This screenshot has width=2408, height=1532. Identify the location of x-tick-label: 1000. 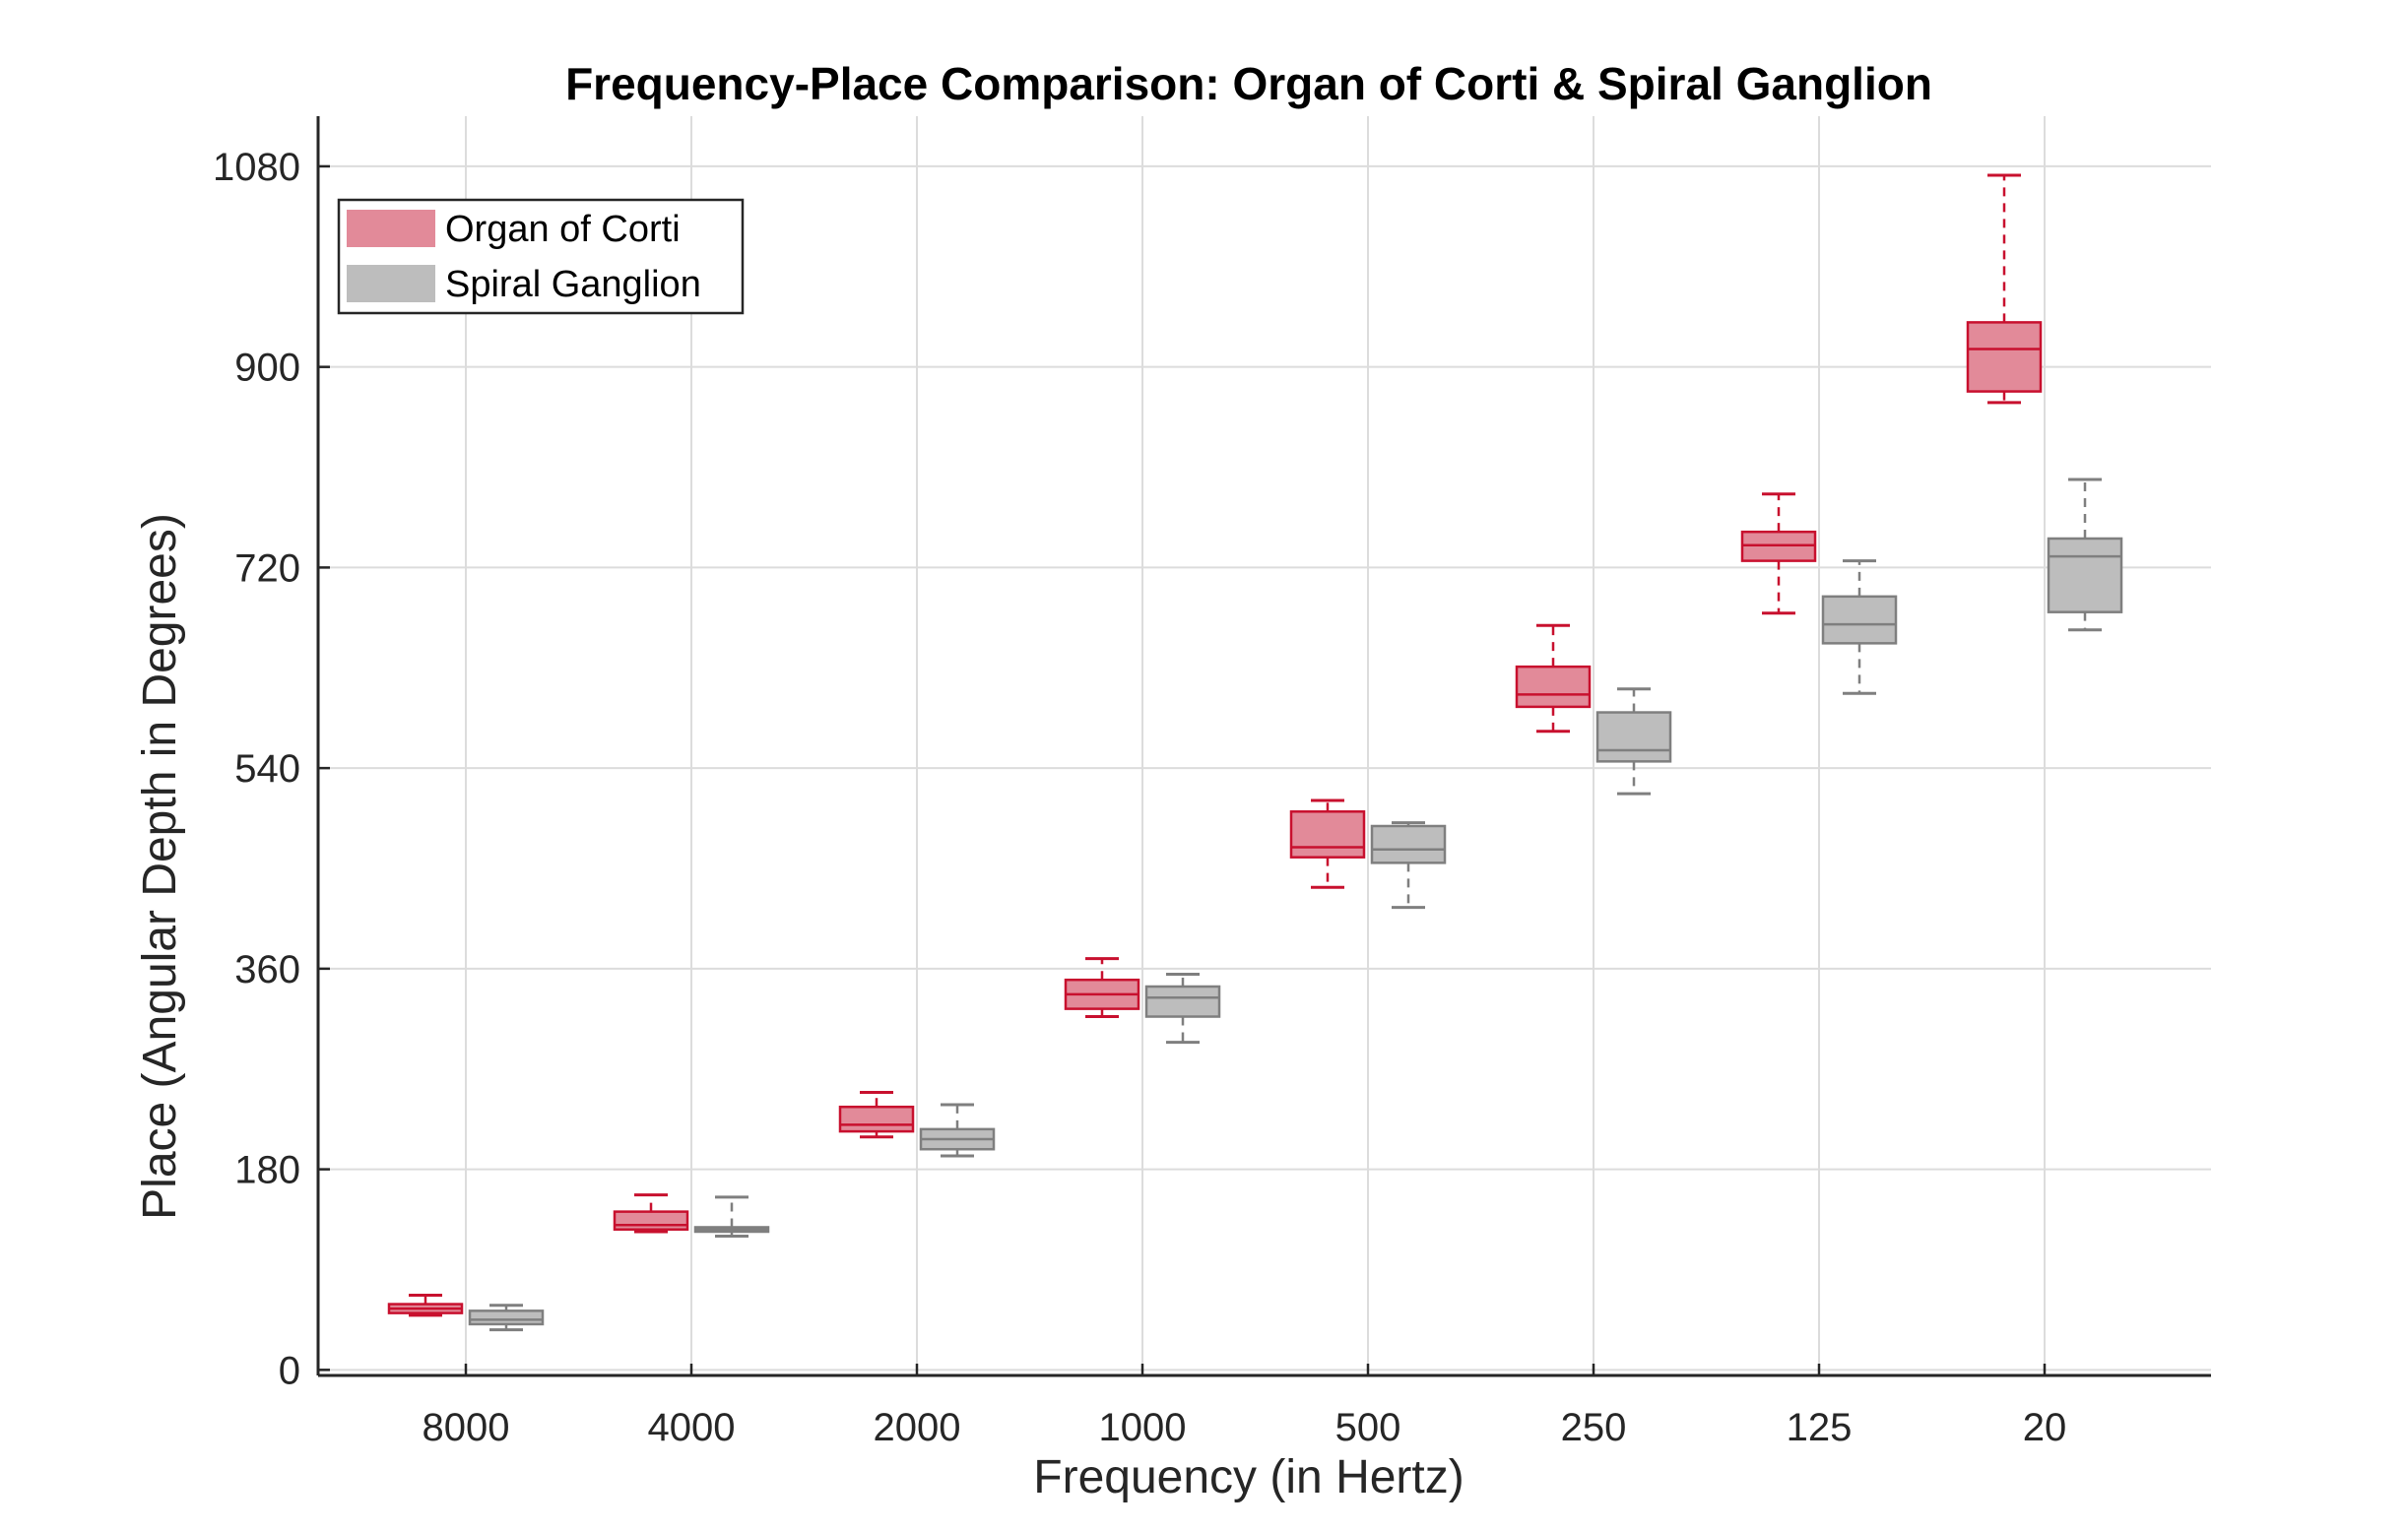
(1143, 1428).